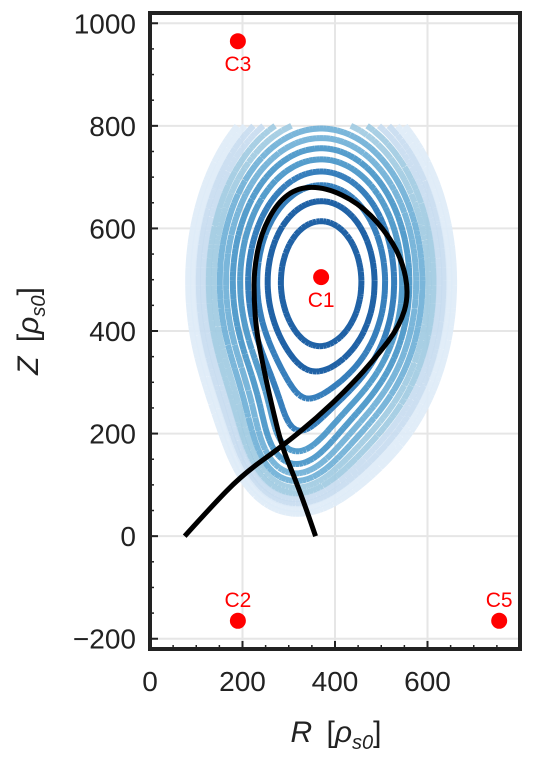 Image resolution: width=533 pixels, height=761 pixels. What do you see at coordinates (335, 681) in the screenshot?
I see `x-tick-label: 400` at bounding box center [335, 681].